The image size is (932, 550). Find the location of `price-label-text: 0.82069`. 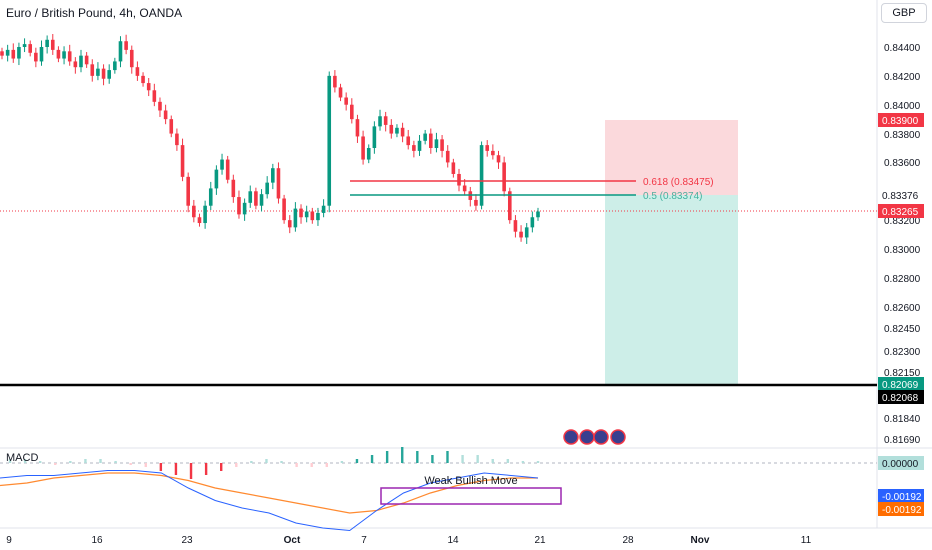

price-label-text: 0.82069 is located at coordinates (900, 385).